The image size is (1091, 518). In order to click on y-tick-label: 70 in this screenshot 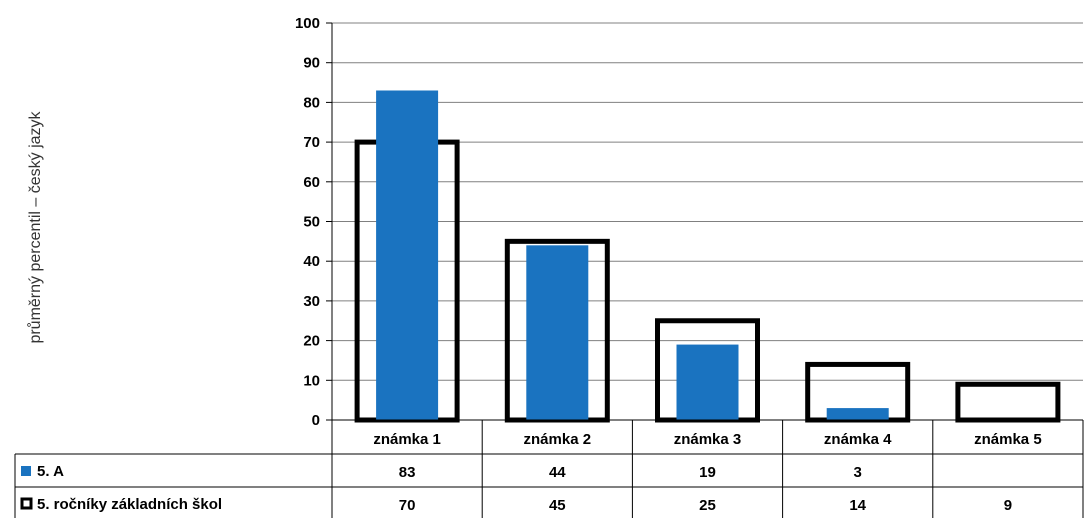, I will do `click(311, 142)`.